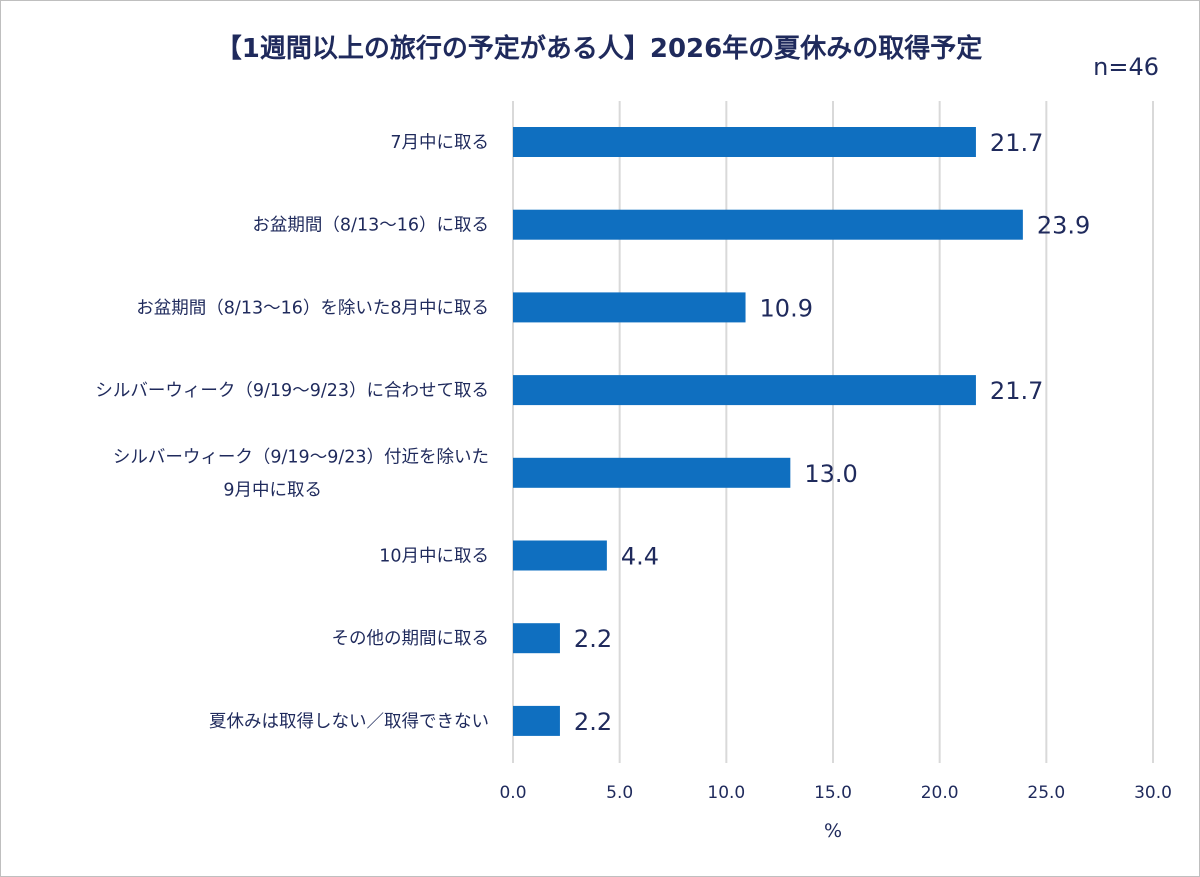  Describe the element at coordinates (1046, 793) in the screenshot. I see `x-tick-label: 25.0` at that location.